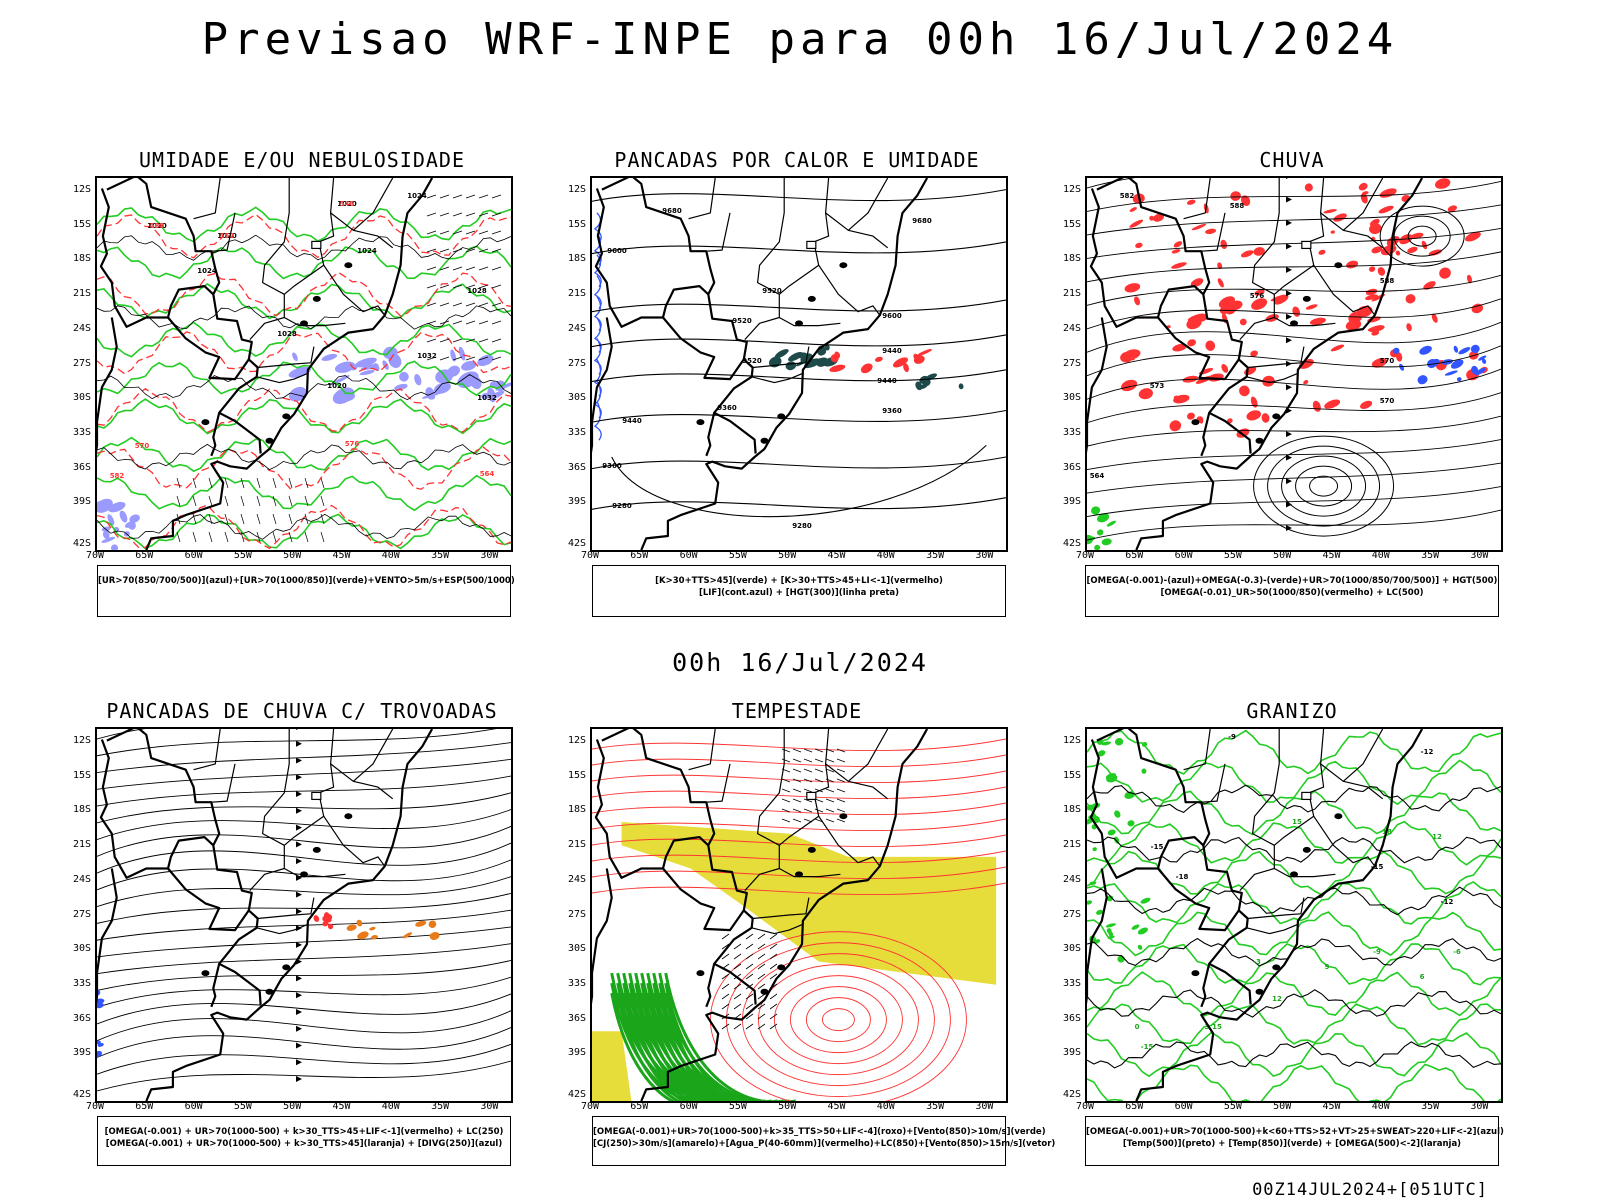  Describe the element at coordinates (118, 524) in the screenshot. I see `humidity-high-levels-south` at that location.